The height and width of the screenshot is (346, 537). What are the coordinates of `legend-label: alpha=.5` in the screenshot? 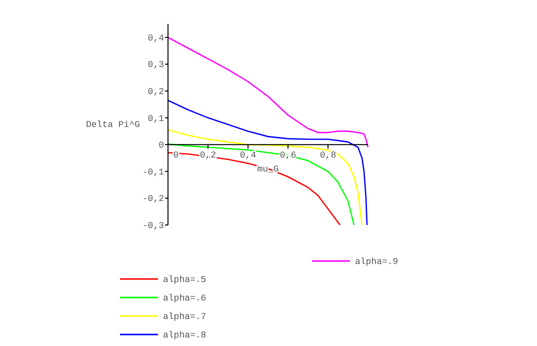 It's located at (184, 280).